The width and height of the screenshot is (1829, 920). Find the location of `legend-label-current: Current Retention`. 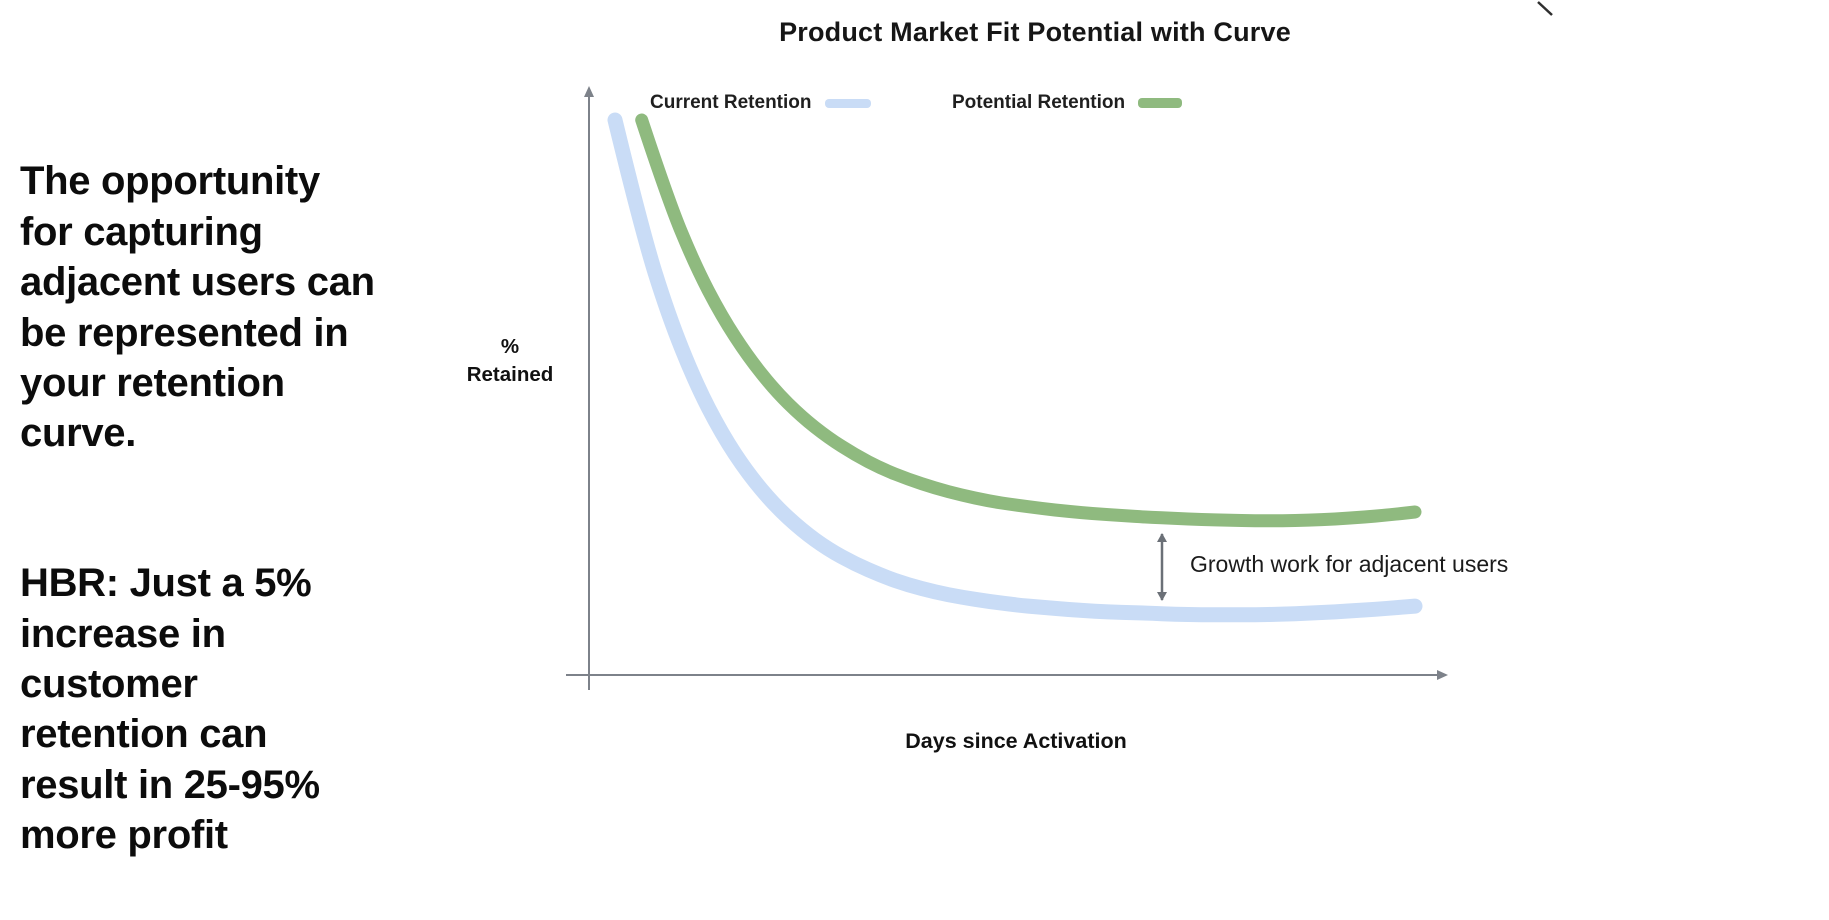

legend-label-current: Current Retention is located at coordinates (731, 102).